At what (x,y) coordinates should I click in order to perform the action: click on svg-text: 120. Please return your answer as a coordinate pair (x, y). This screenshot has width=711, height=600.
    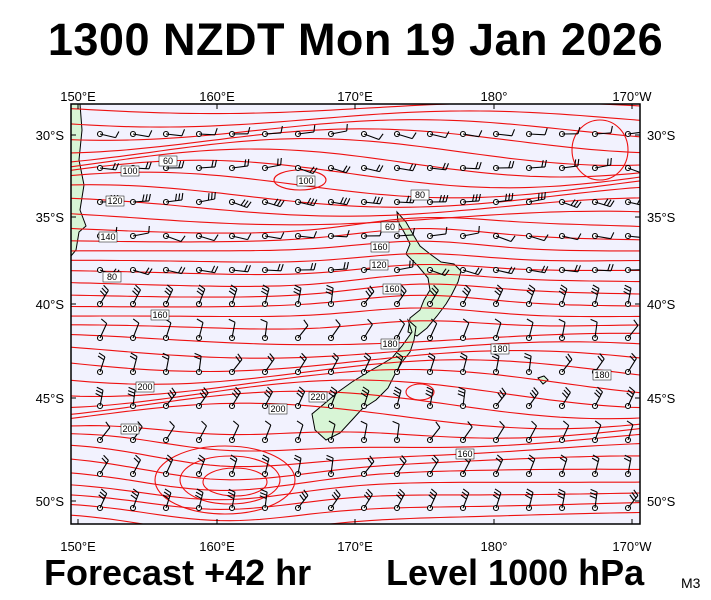
    Looking at the image, I should click on (378, 265).